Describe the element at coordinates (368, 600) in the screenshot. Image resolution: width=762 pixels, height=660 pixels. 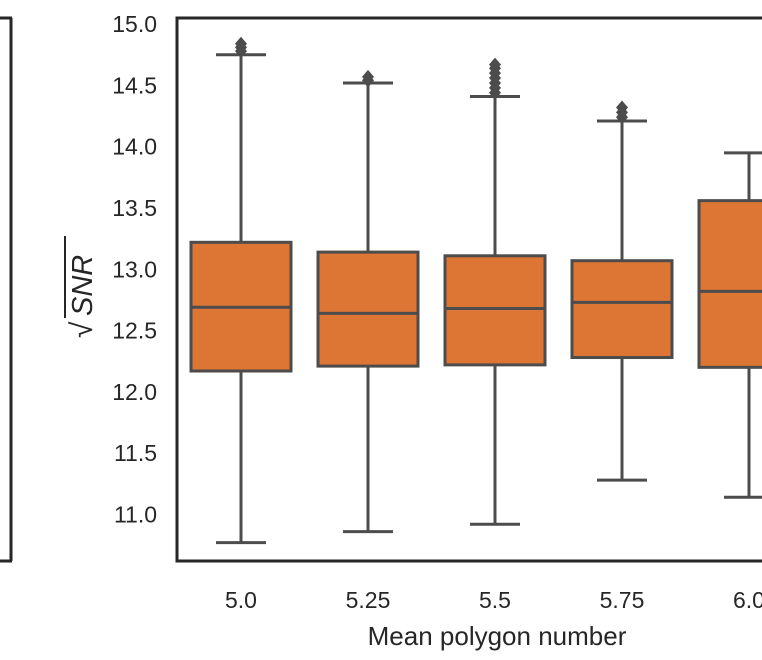
I see `x-tick-label: 5.25` at that location.